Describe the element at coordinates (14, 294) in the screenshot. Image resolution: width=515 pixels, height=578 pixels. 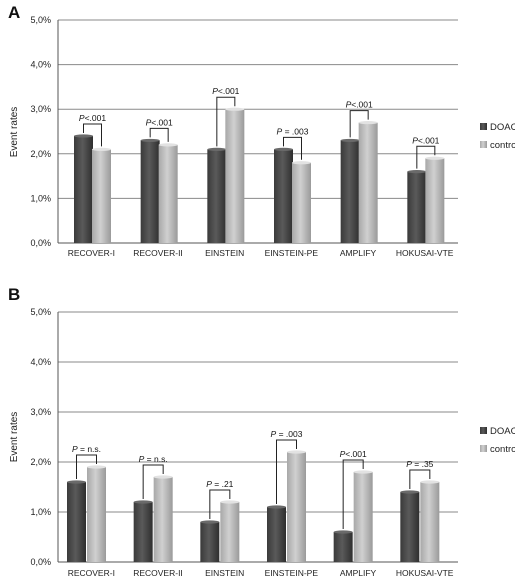
I see `panel-b-label: B` at that location.